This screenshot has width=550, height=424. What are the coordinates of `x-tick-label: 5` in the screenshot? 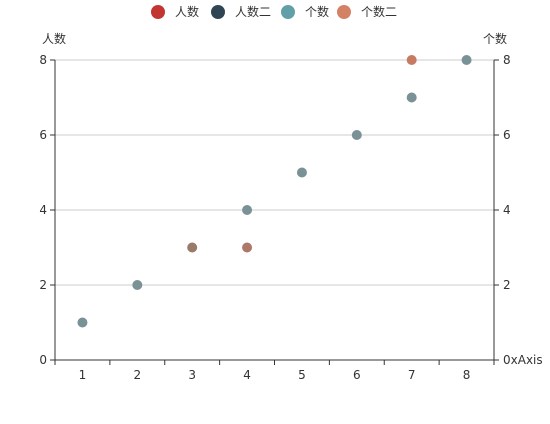 It's located at (302, 375).